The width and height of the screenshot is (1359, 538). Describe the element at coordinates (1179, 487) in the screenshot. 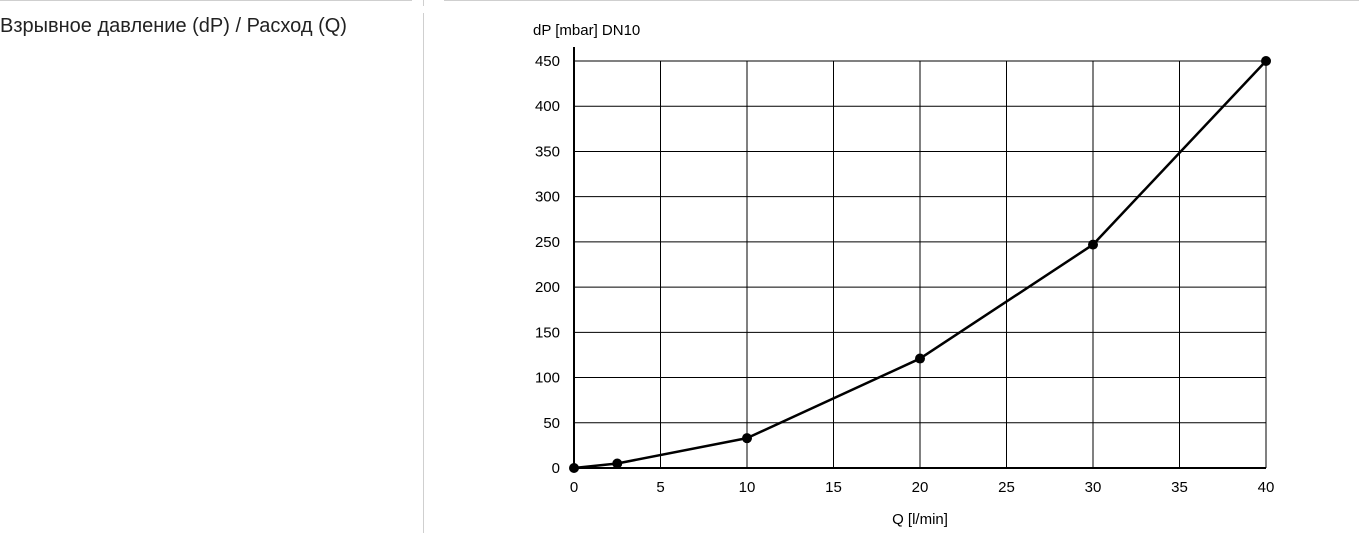

I see `x-tick-label-35: 35` at that location.